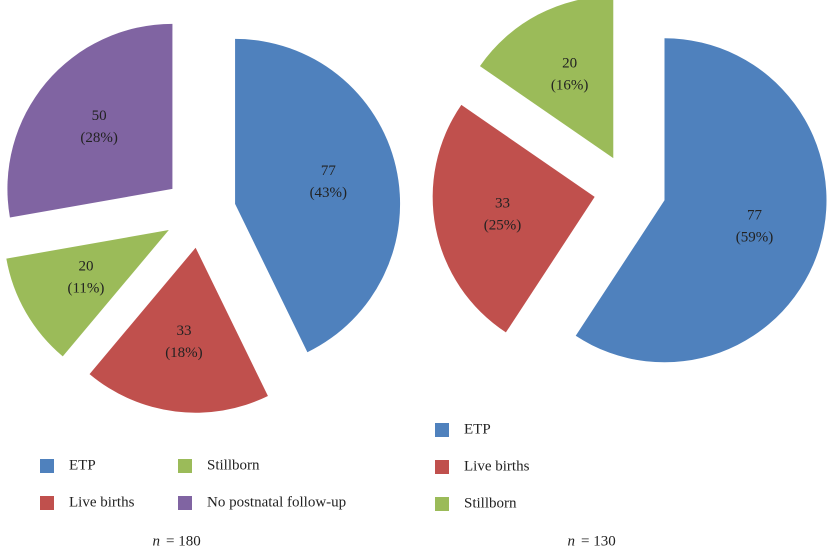  Describe the element at coordinates (329, 193) in the screenshot. I see `percent-label: (43%)` at that location.